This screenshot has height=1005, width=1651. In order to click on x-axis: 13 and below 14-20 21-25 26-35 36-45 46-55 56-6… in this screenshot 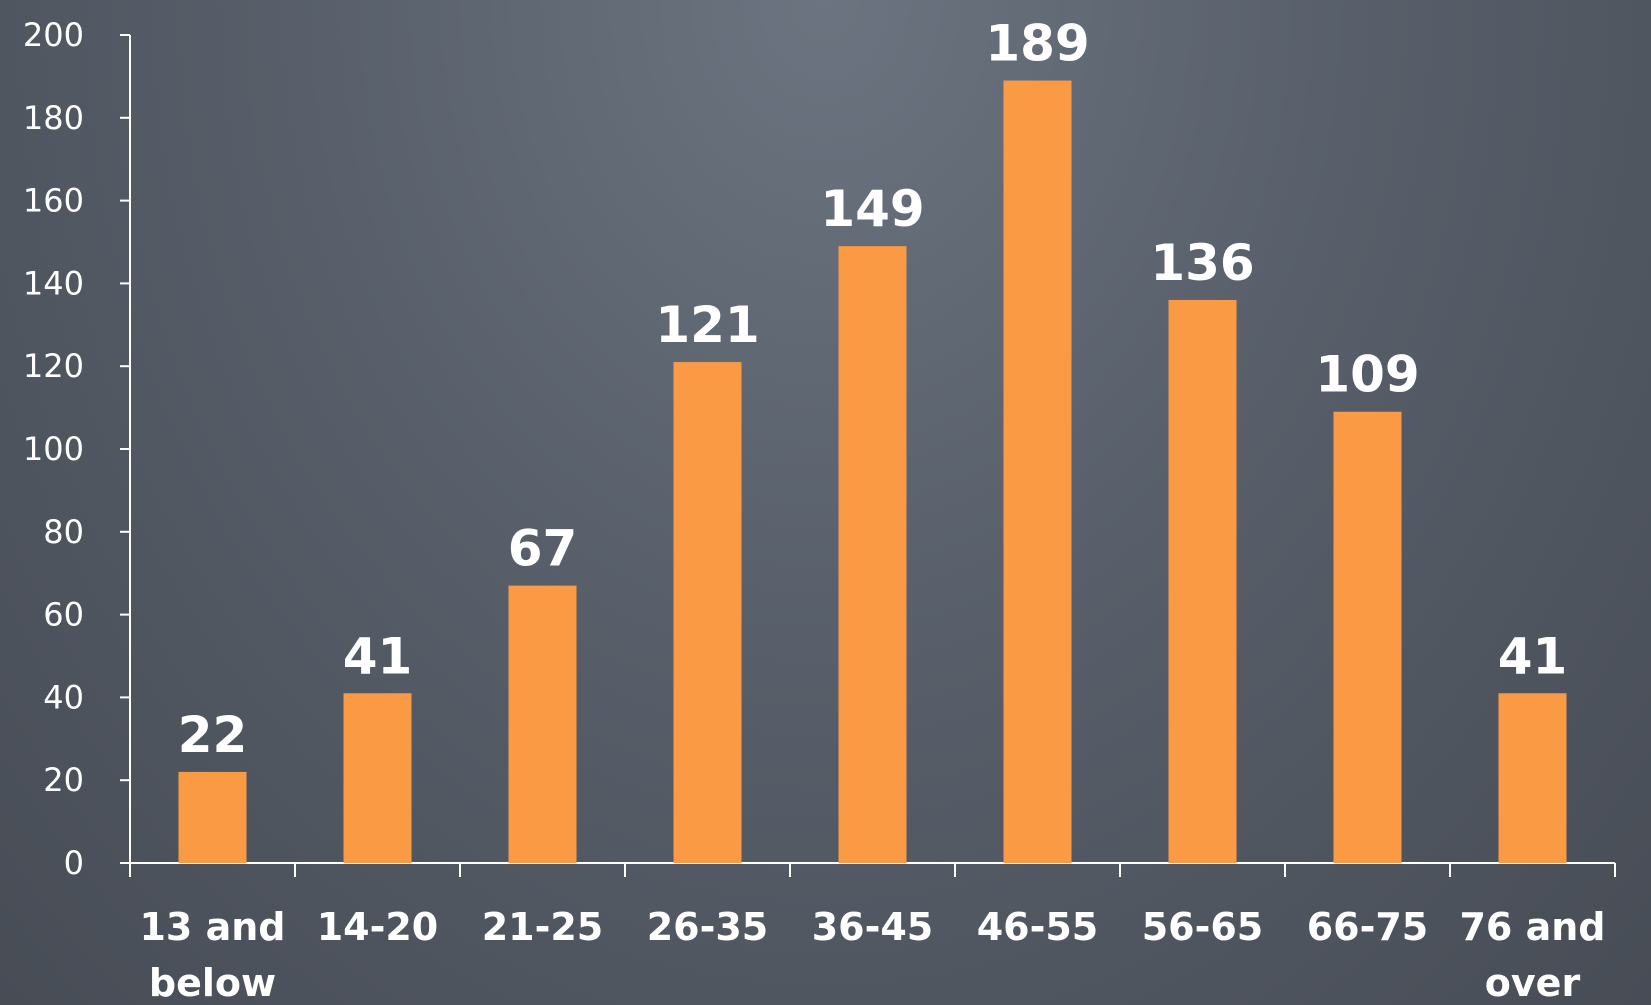, I will do `click(872, 933)`.